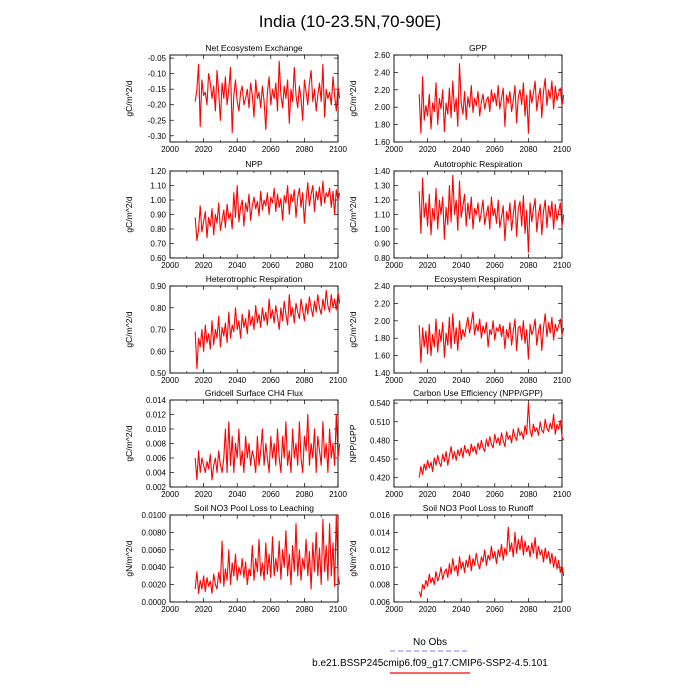 Image resolution: width=700 pixels, height=700 pixels. Describe the element at coordinates (157, 120) in the screenshot. I see `y-tick-label: -0.25` at that location.